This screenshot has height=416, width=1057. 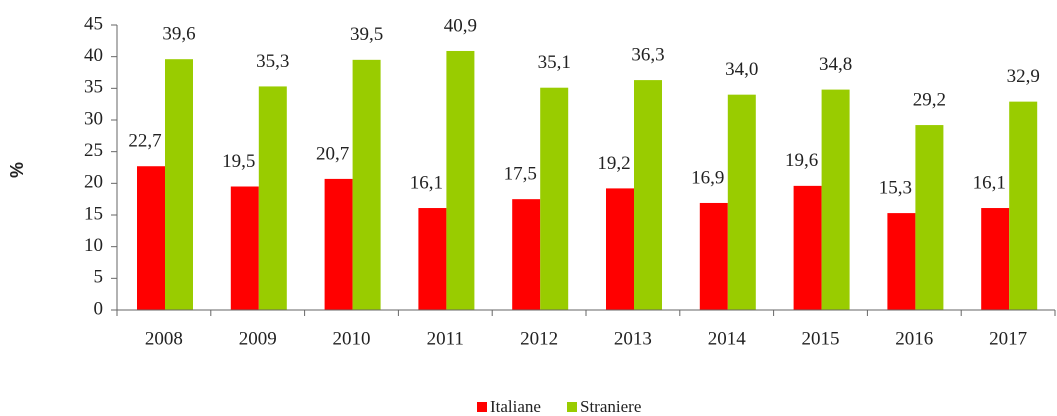 What do you see at coordinates (93, 182) in the screenshot?
I see `y-tick-label: 20` at bounding box center [93, 182].